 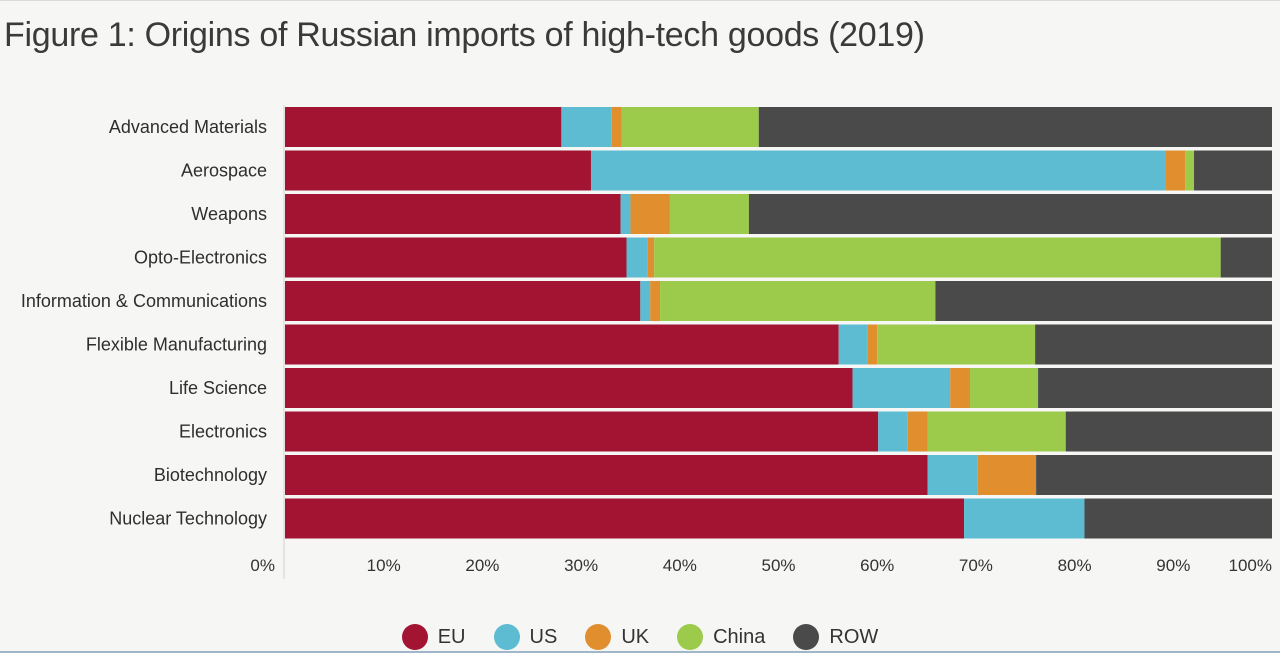 I want to click on legend-label: EU, so click(x=451, y=636).